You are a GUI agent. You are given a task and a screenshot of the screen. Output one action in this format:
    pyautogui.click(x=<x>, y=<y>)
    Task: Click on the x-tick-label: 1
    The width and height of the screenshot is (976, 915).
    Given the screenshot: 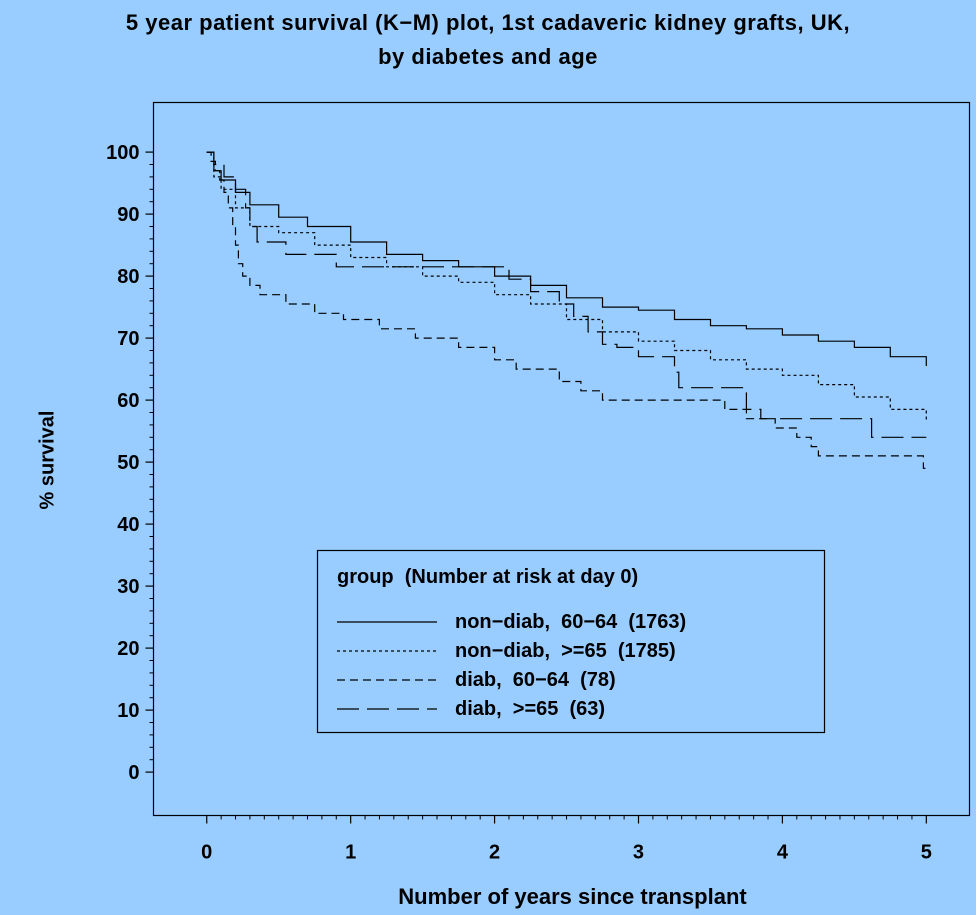 What is the action you would take?
    pyautogui.click(x=350, y=853)
    